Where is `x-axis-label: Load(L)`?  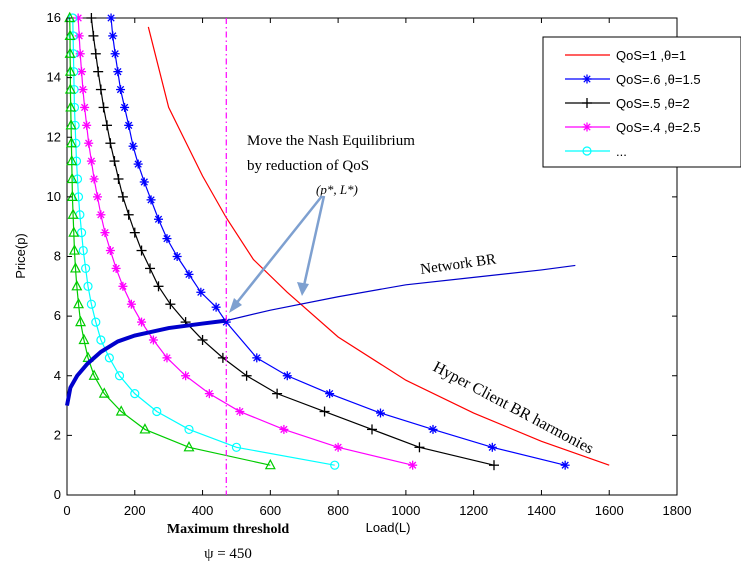
x-axis-label: Load(L) is located at coordinates (388, 527).